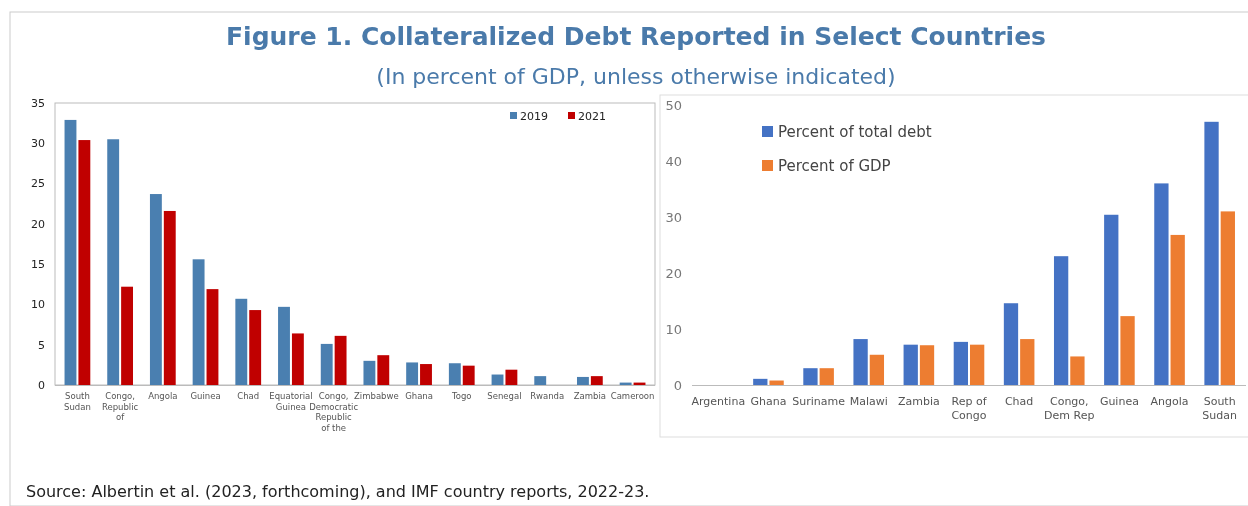 The height and width of the screenshot is (506, 1248). What do you see at coordinates (38, 264) in the screenshot?
I see `y-tick-label: 15` at bounding box center [38, 264].